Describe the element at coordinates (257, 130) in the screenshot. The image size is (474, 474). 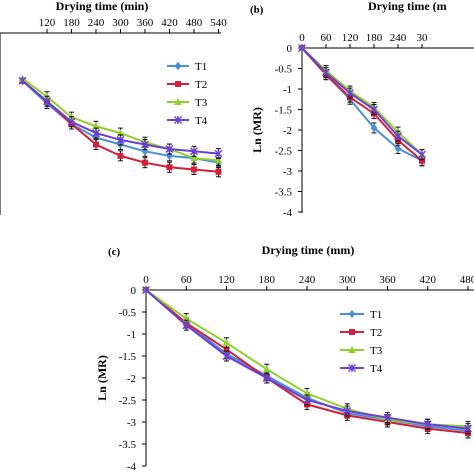
I see `y-axis-title-b: Ln (MR)` at that location.